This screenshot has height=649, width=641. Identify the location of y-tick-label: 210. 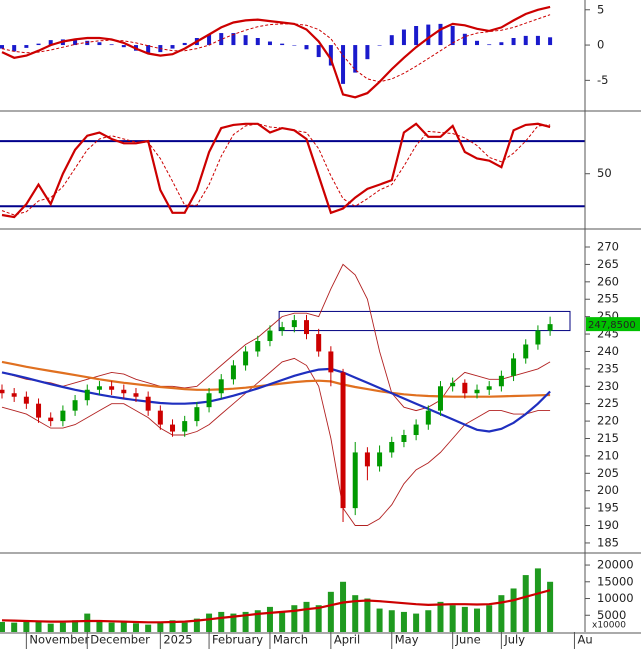
(608, 455).